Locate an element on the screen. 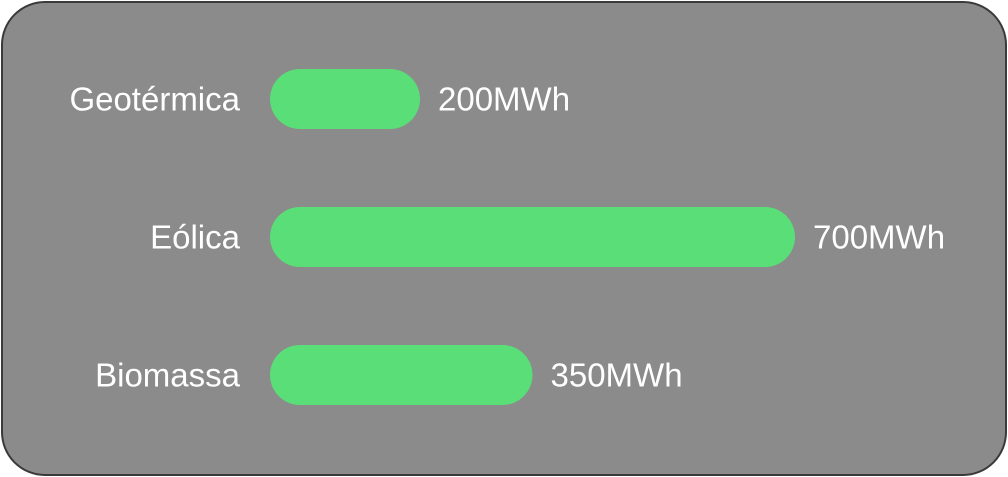  value-label: 200MWh is located at coordinates (504, 99).